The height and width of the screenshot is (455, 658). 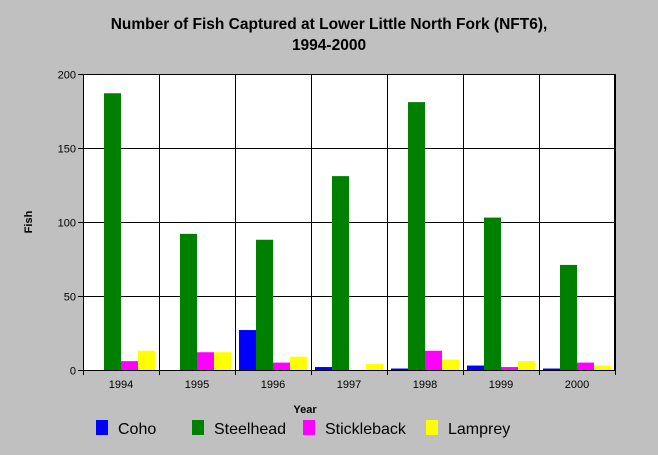 I want to click on bar-steelhead-1997, so click(x=340, y=273).